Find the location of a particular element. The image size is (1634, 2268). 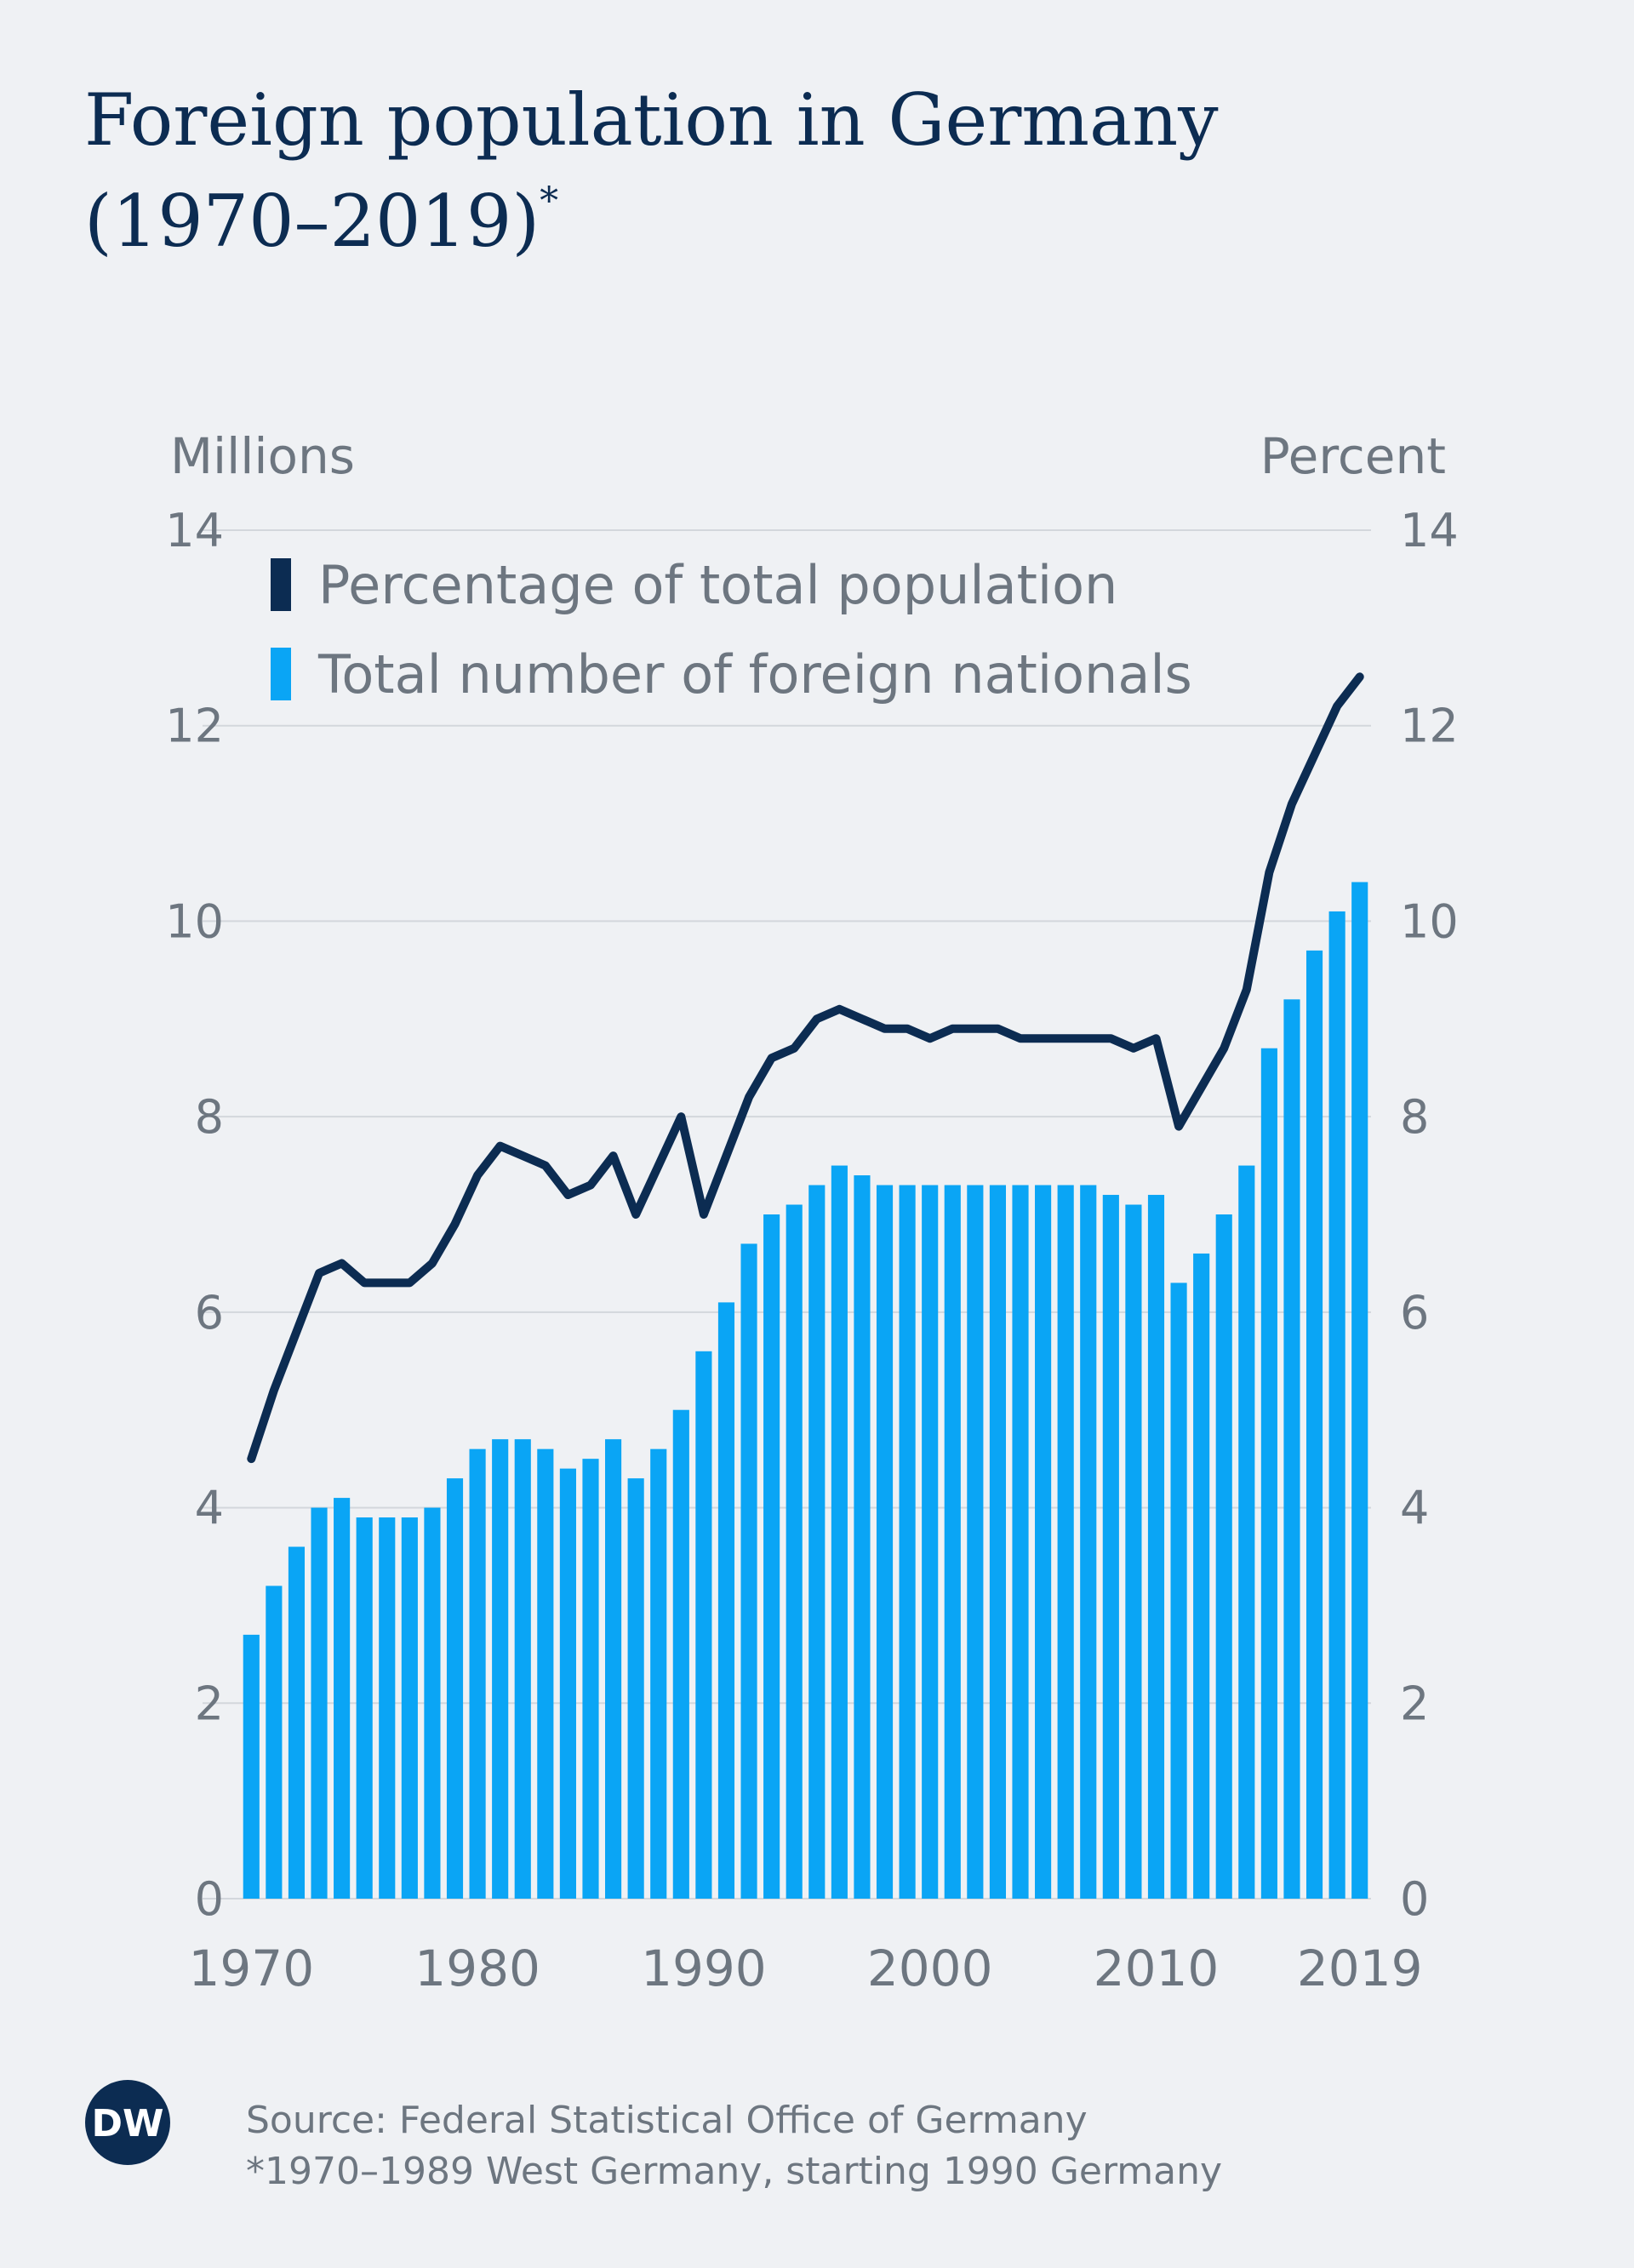

y-tick-label: 12 is located at coordinates (194, 726).